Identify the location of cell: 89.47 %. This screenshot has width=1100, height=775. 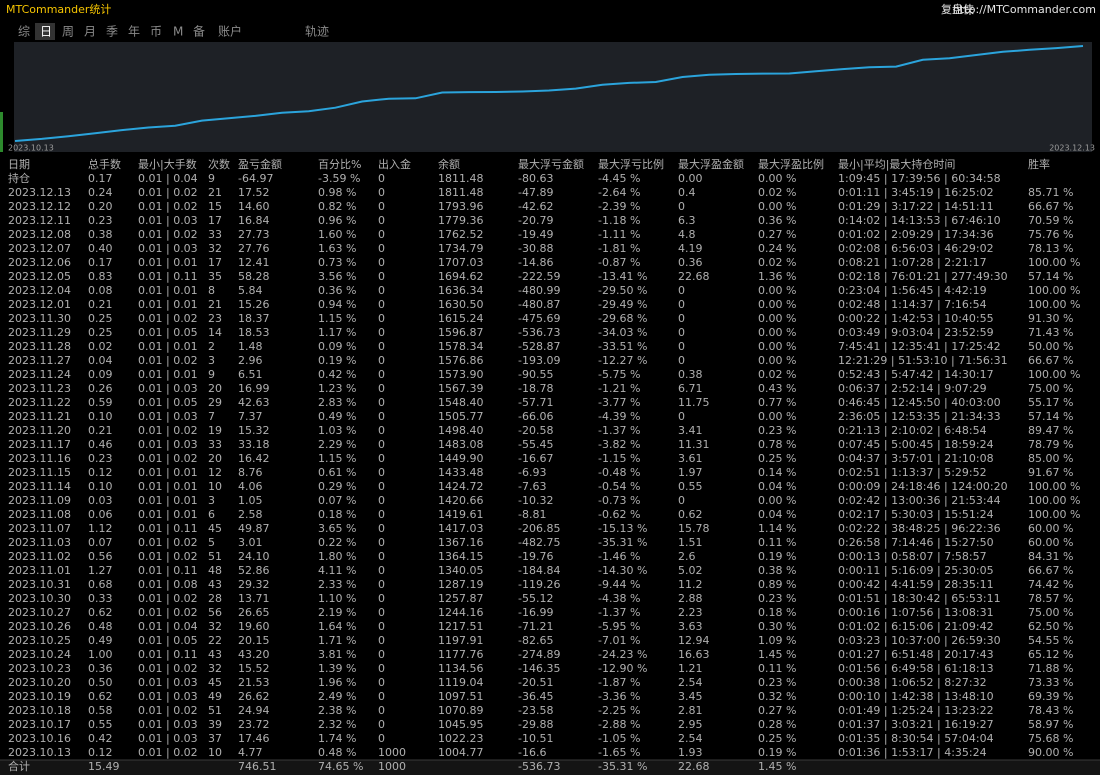
(1050, 430).